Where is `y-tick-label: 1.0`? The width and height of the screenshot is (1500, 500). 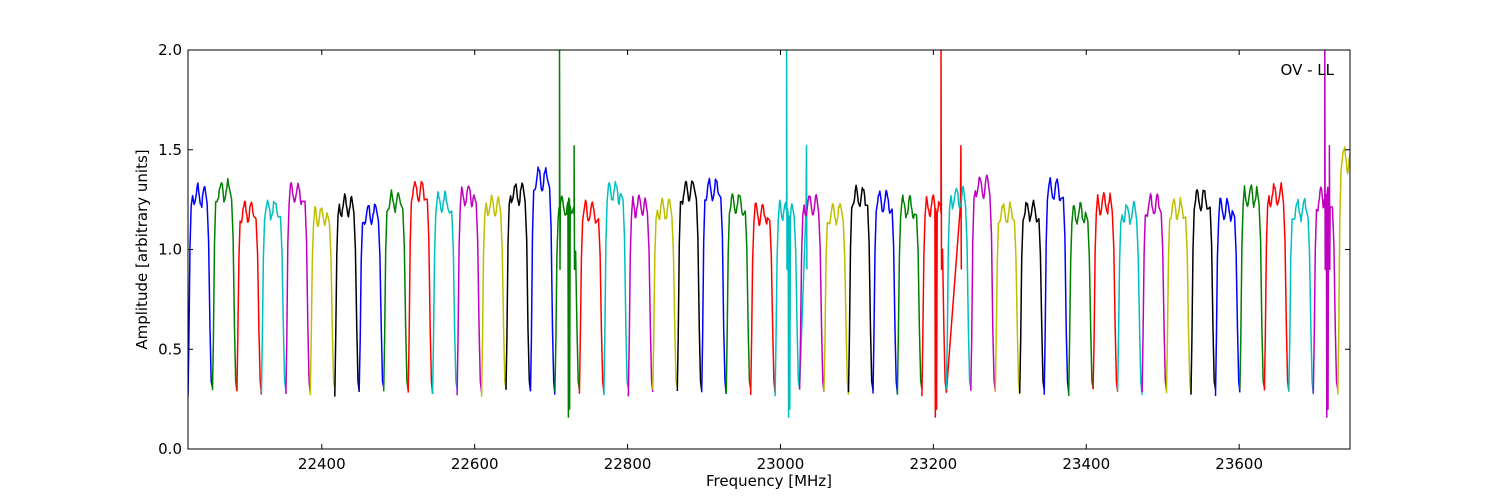 y-tick-label: 1.0 is located at coordinates (170, 250).